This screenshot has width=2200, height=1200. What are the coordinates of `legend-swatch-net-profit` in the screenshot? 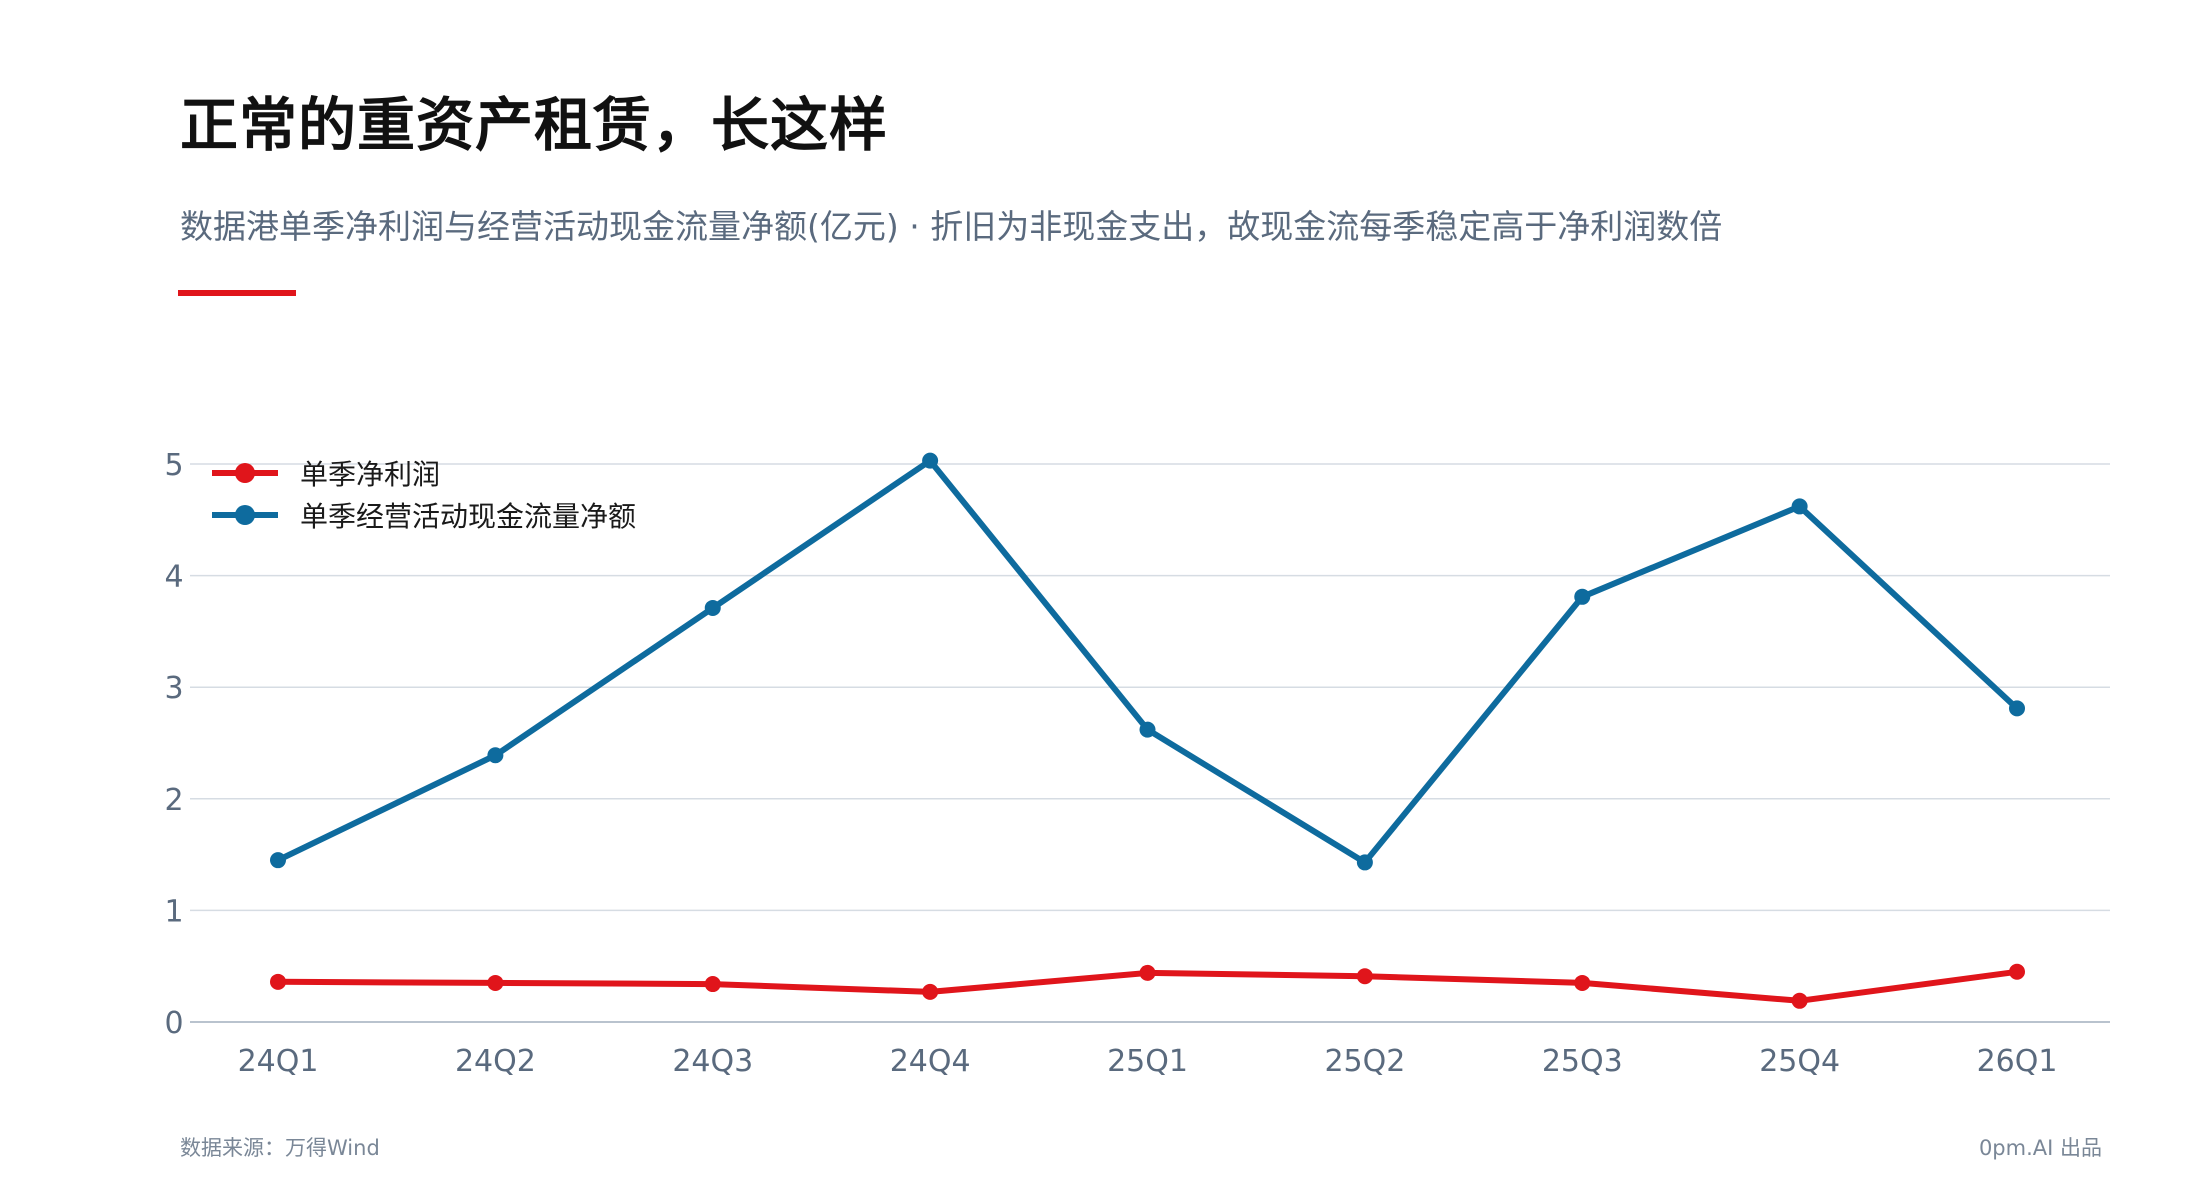 It's located at (245, 473).